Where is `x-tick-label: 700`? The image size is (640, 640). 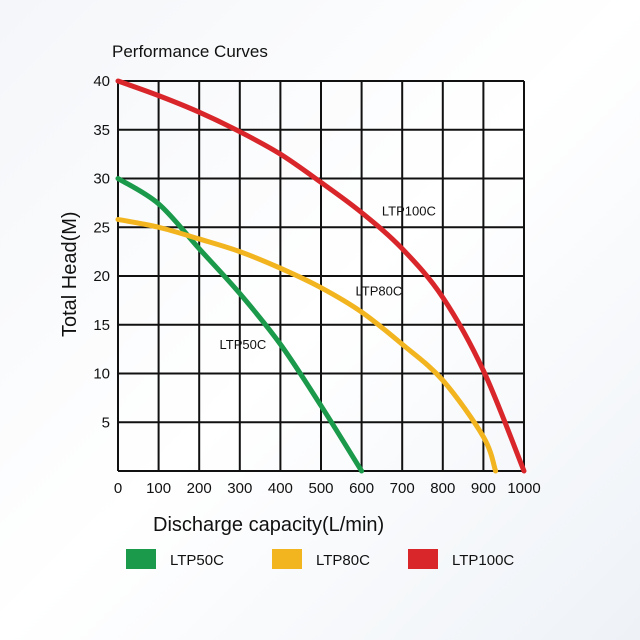 x-tick-label: 700 is located at coordinates (402, 488).